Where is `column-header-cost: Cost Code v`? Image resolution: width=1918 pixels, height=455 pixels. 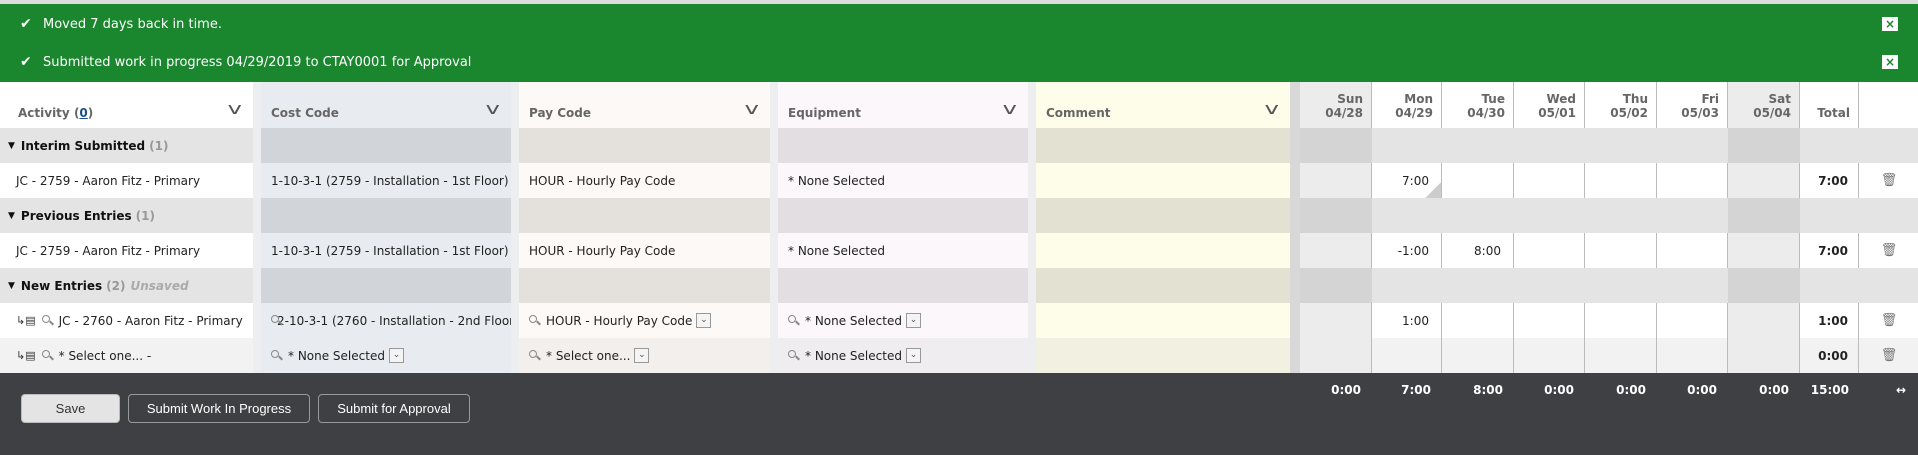 column-header-cost: Cost Code v is located at coordinates (386, 105).